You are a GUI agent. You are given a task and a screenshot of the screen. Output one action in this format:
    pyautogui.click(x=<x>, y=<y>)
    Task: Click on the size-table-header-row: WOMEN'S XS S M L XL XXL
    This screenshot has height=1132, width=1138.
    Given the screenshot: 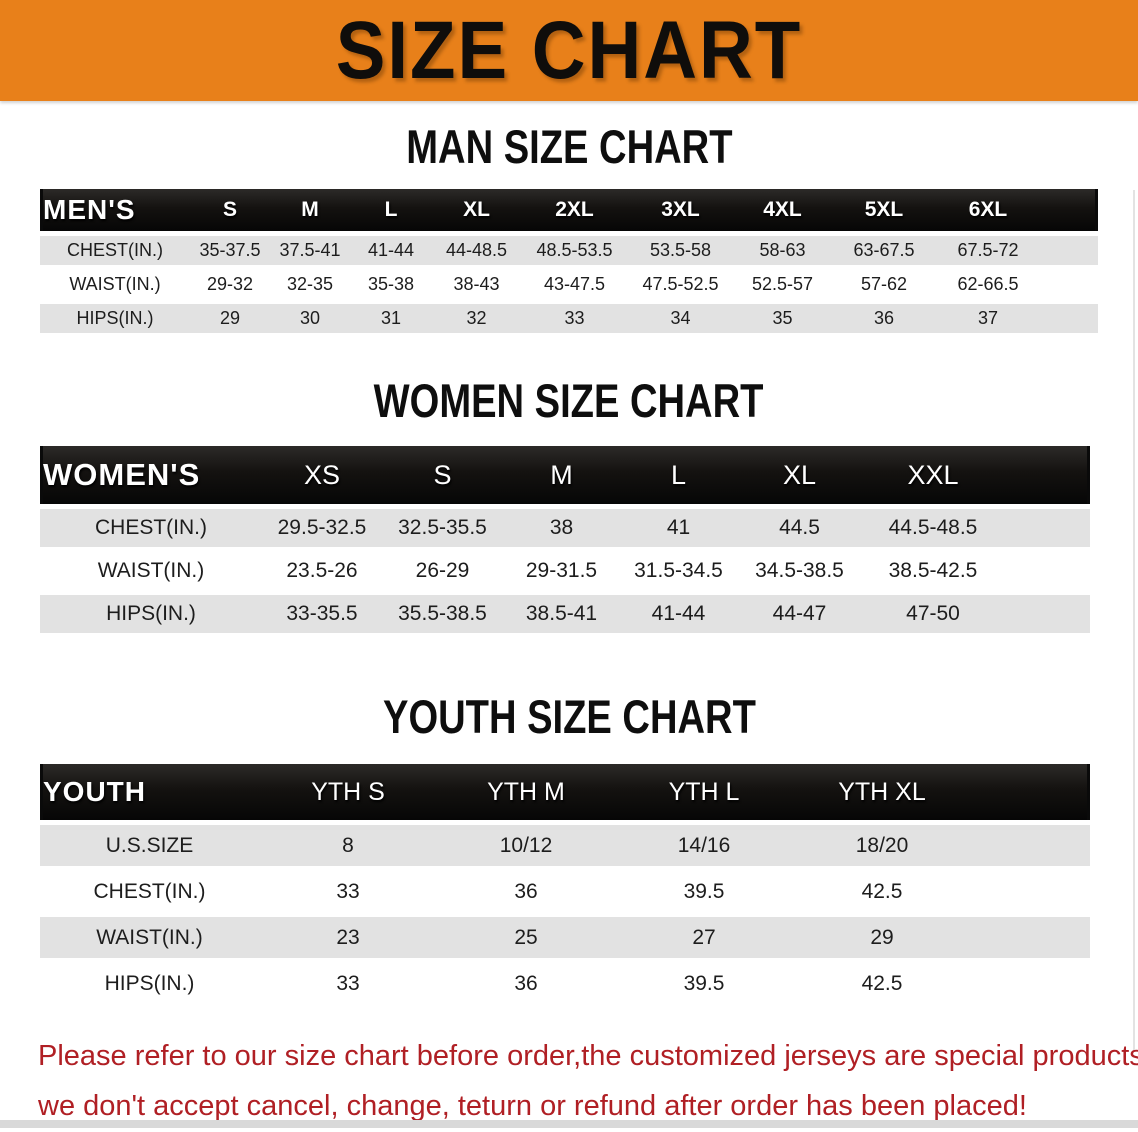 What is the action you would take?
    pyautogui.click(x=565, y=475)
    